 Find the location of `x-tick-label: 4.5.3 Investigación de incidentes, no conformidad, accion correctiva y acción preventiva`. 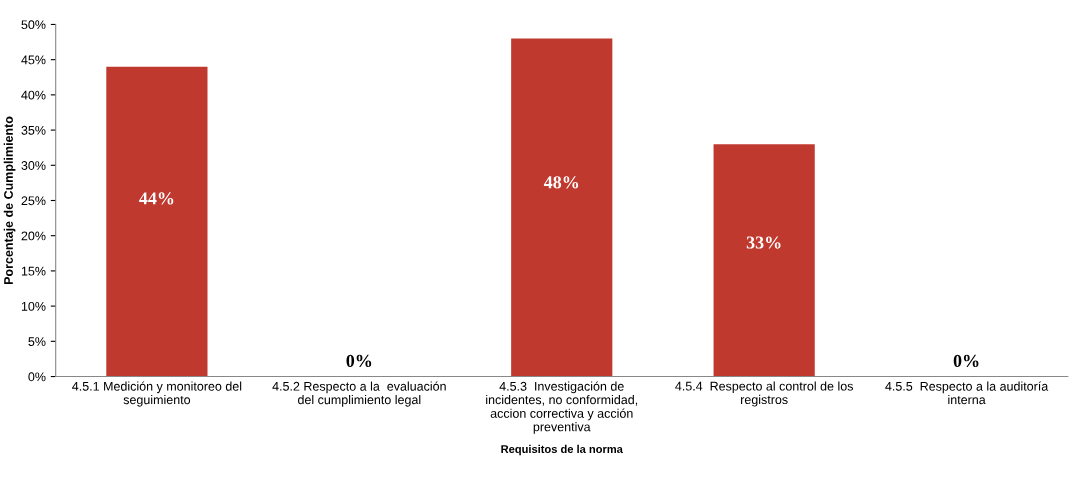

x-tick-label: 4.5.3 Investigación de incidentes, no conformidad, accion correctiva y acción preventiva is located at coordinates (562, 407).